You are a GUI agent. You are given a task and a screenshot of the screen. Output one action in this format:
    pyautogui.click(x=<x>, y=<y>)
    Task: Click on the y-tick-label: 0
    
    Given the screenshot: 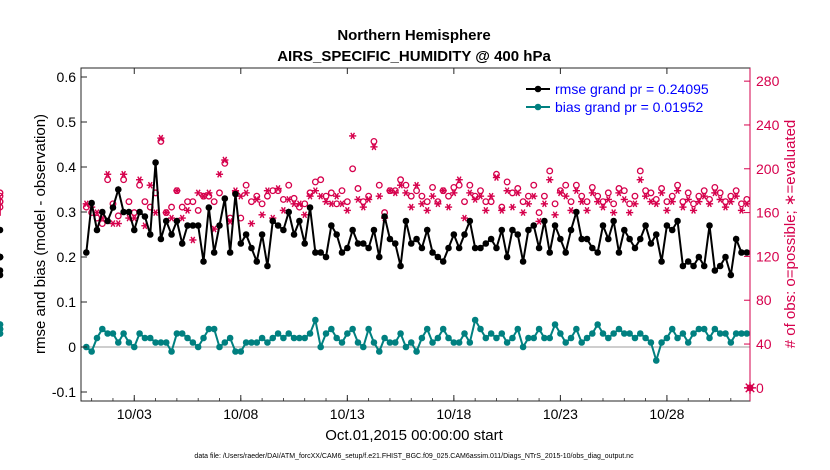 What is the action you would take?
    pyautogui.click(x=72, y=347)
    